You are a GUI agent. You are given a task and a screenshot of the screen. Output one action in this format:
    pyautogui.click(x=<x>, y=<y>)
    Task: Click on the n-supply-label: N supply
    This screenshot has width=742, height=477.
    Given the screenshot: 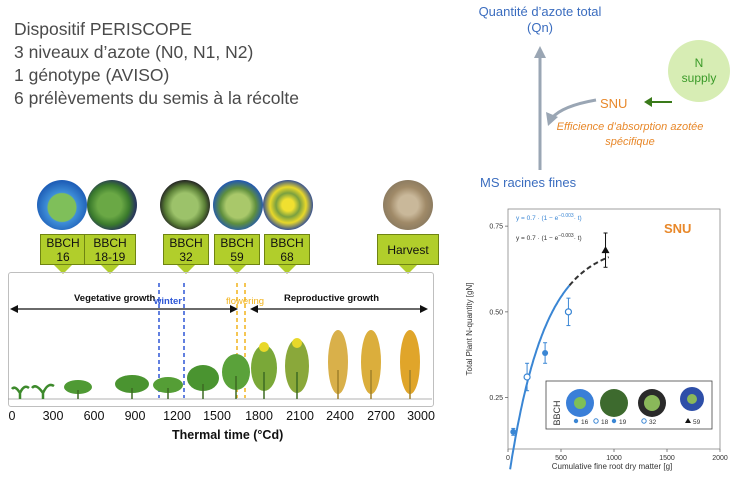 What is the action you would take?
    pyautogui.click(x=699, y=70)
    